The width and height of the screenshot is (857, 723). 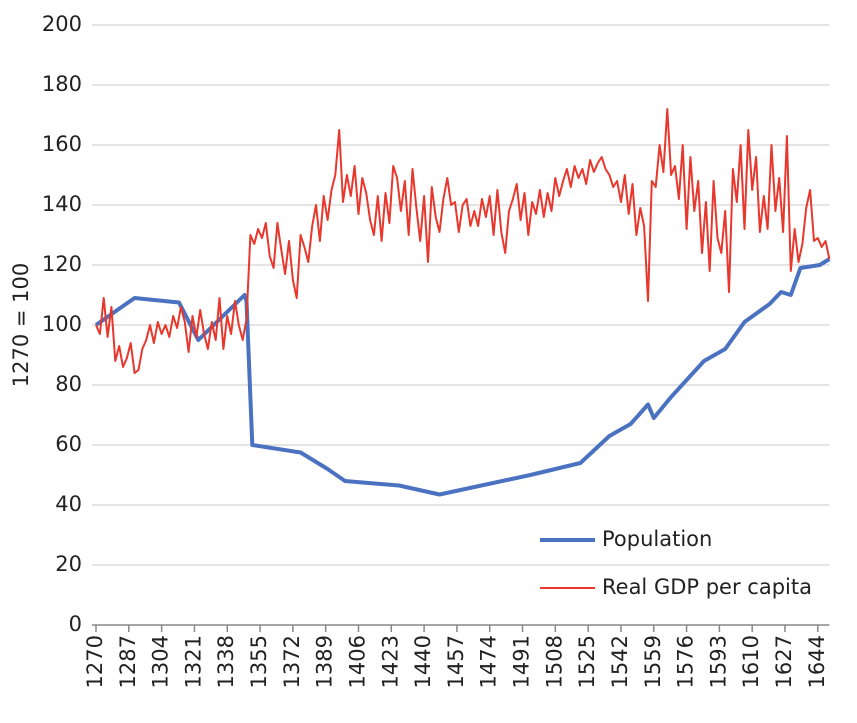 I want to click on x-tick-label: 1559, so click(x=653, y=661).